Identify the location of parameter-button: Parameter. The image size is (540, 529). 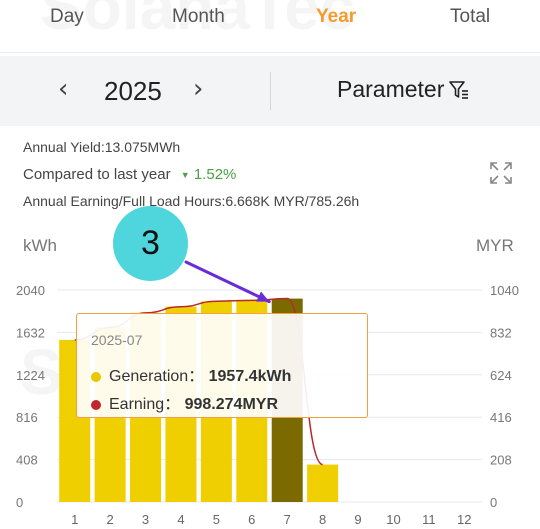
(403, 89).